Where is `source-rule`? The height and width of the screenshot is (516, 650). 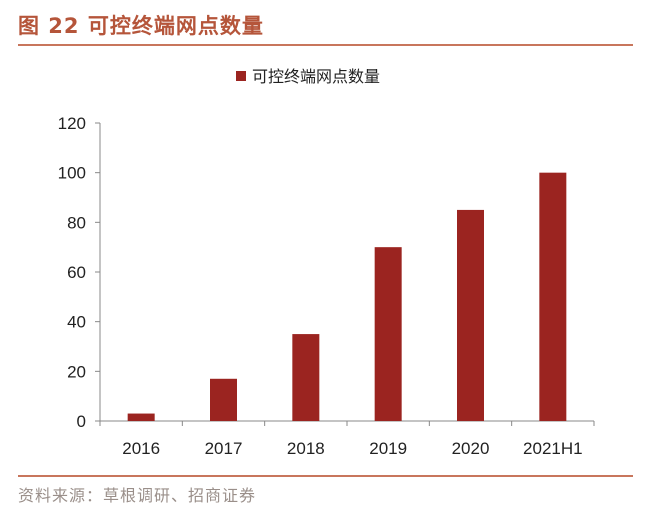 source-rule is located at coordinates (325, 476).